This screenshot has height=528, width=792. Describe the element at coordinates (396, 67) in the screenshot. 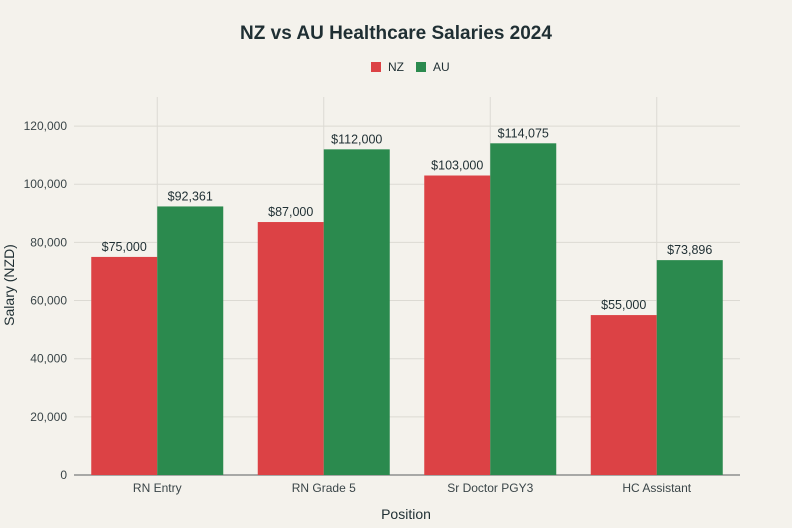

I see `legend-label-nz: NZ` at that location.